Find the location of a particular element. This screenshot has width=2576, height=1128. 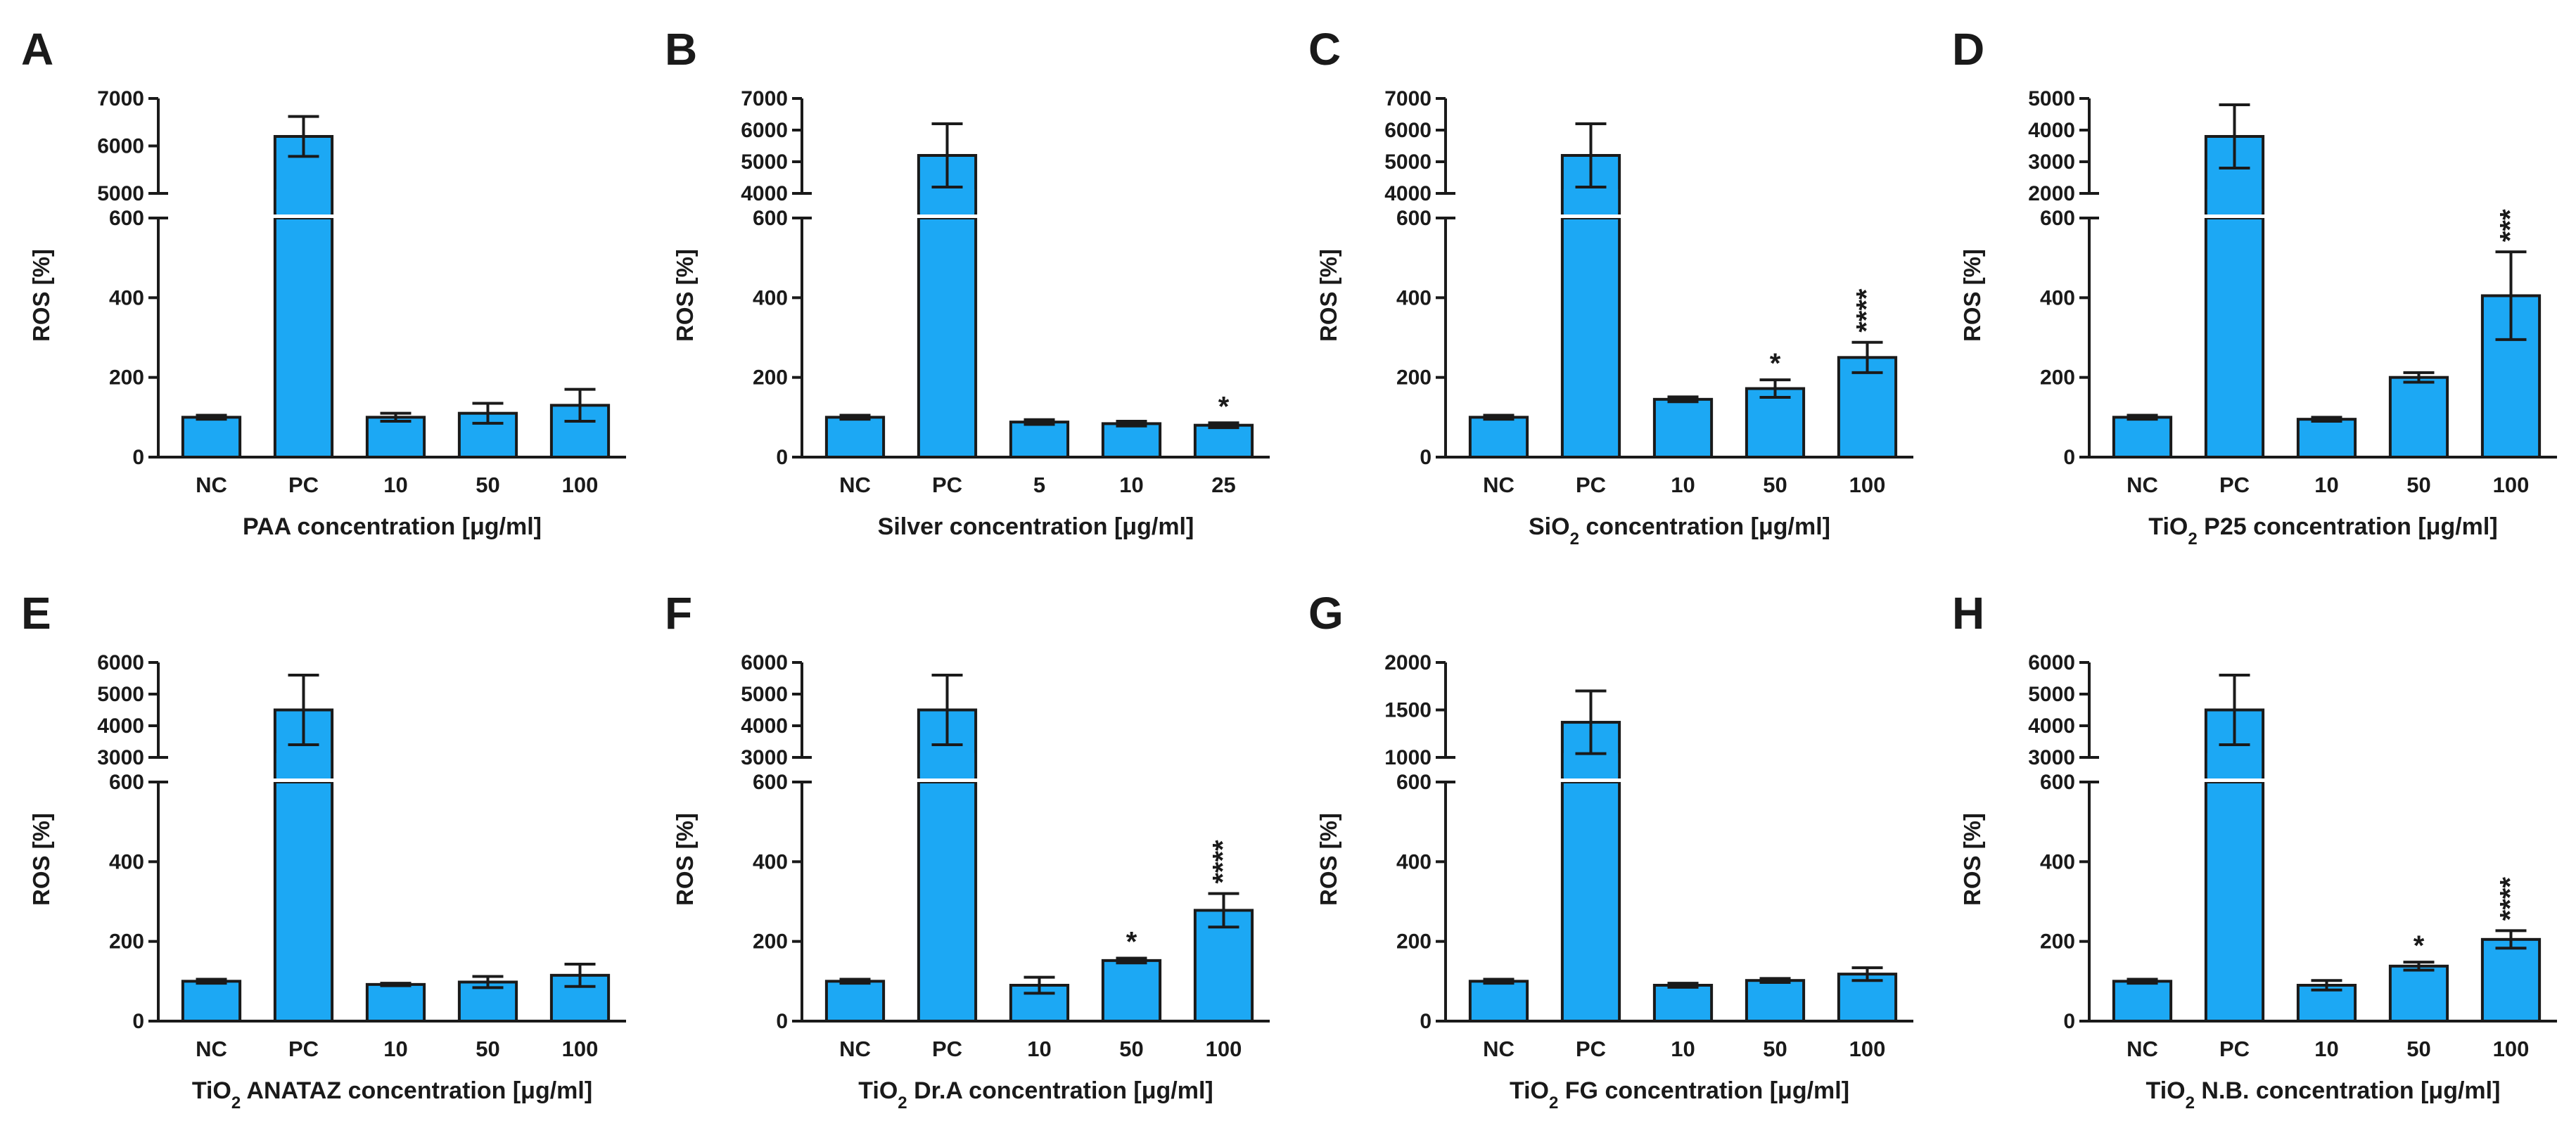

panel-g-bar-break-gap is located at coordinates (1590, 780).